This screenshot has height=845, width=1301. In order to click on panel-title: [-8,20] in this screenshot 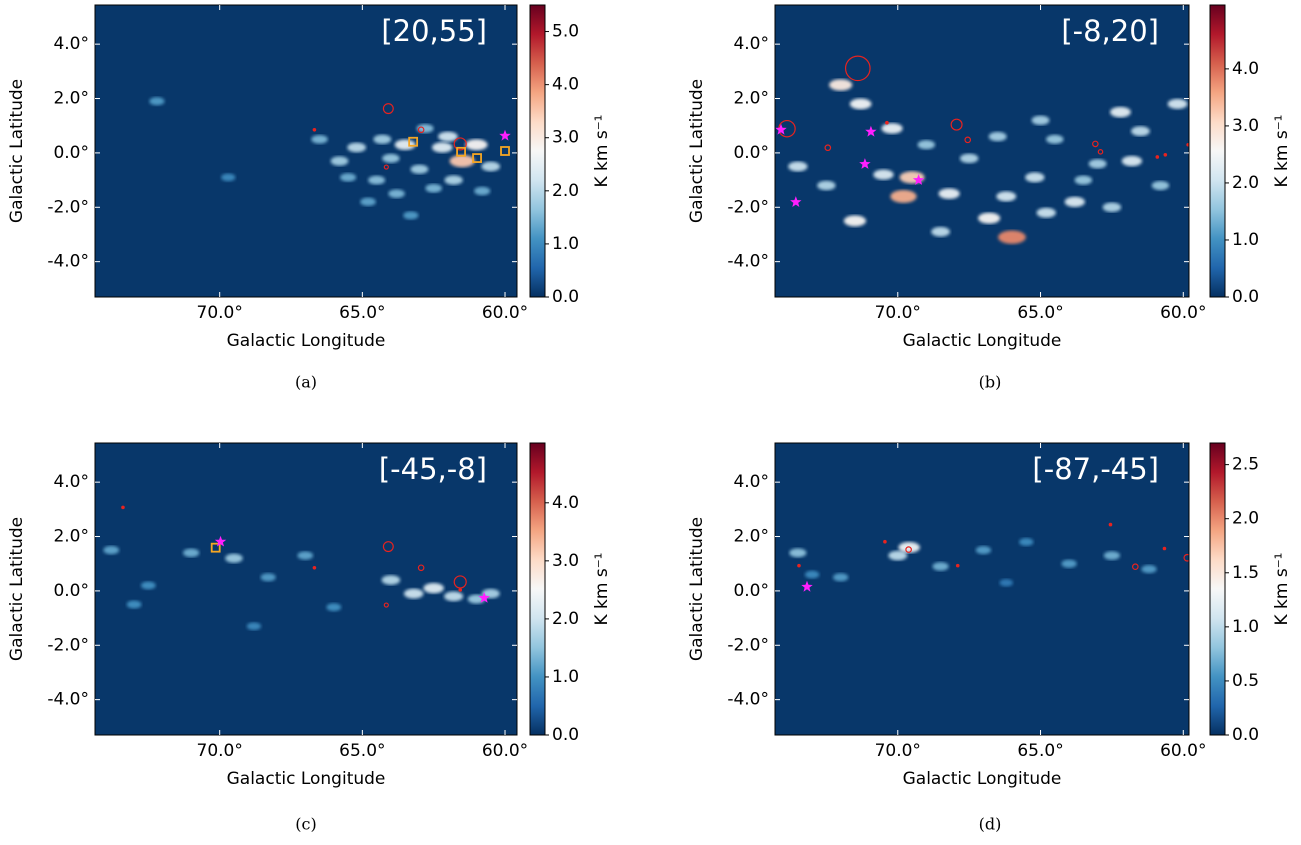, I will do `click(1110, 31)`.